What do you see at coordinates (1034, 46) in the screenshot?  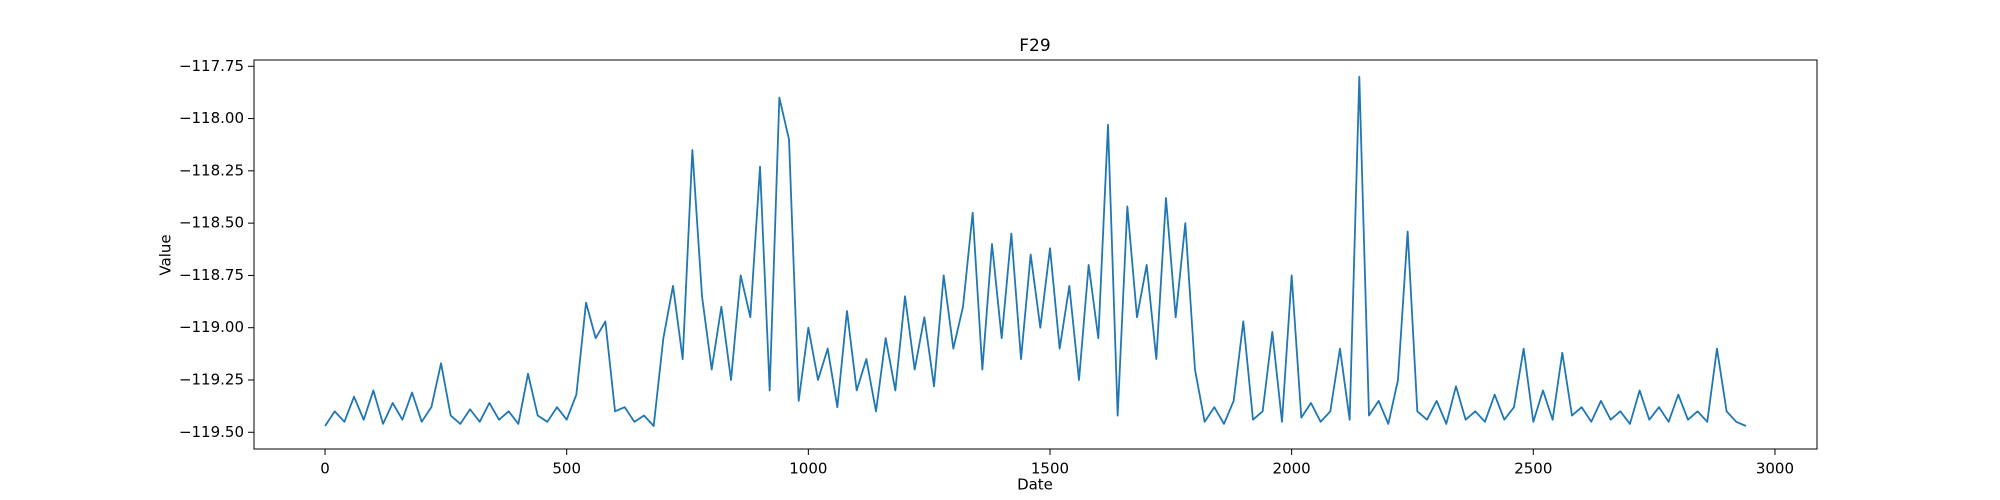 I see `chart-title: F29` at bounding box center [1034, 46].